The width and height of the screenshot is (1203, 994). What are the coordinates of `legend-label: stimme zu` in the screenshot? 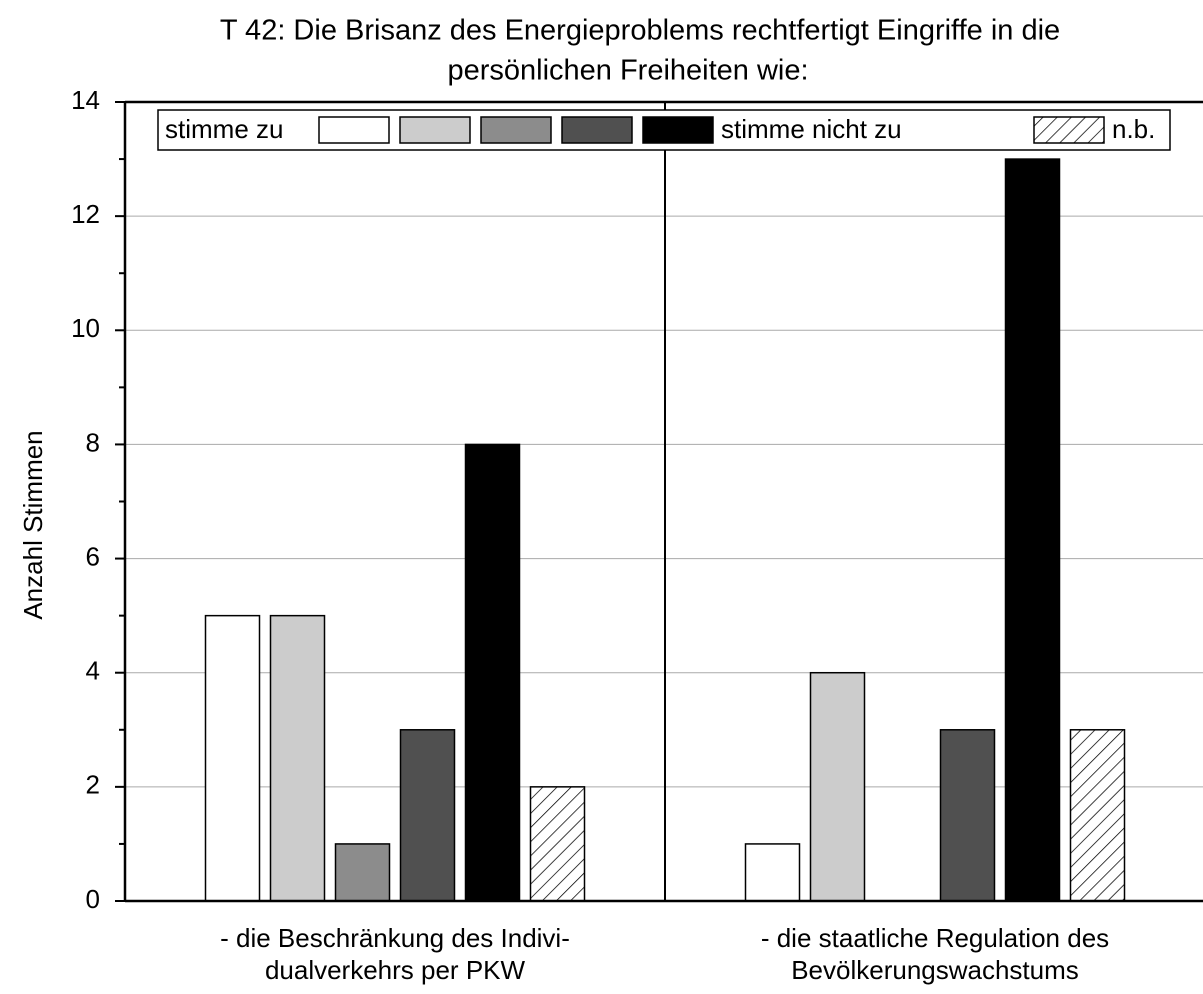 It's located at (224, 129).